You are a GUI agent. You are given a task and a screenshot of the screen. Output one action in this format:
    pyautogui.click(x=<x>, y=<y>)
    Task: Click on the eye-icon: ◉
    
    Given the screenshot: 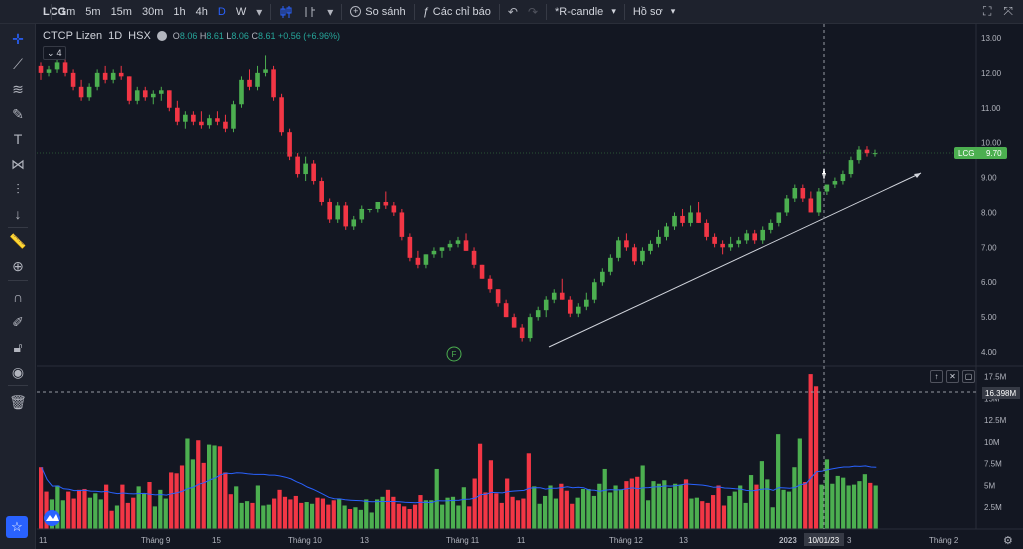 What is the action you would take?
    pyautogui.click(x=18, y=371)
    